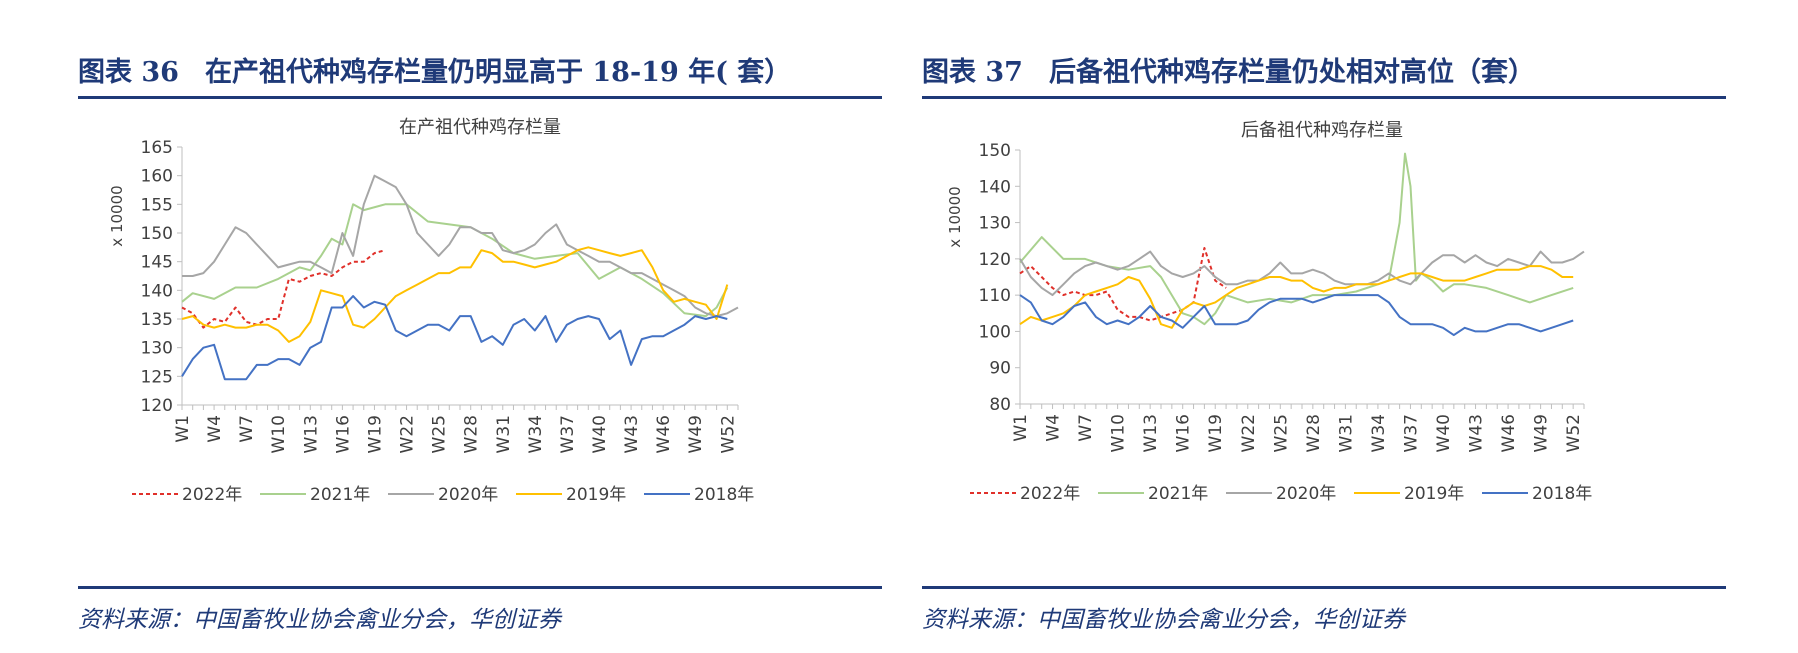  I want to click on figure-number: 图表 36, so click(128, 72).